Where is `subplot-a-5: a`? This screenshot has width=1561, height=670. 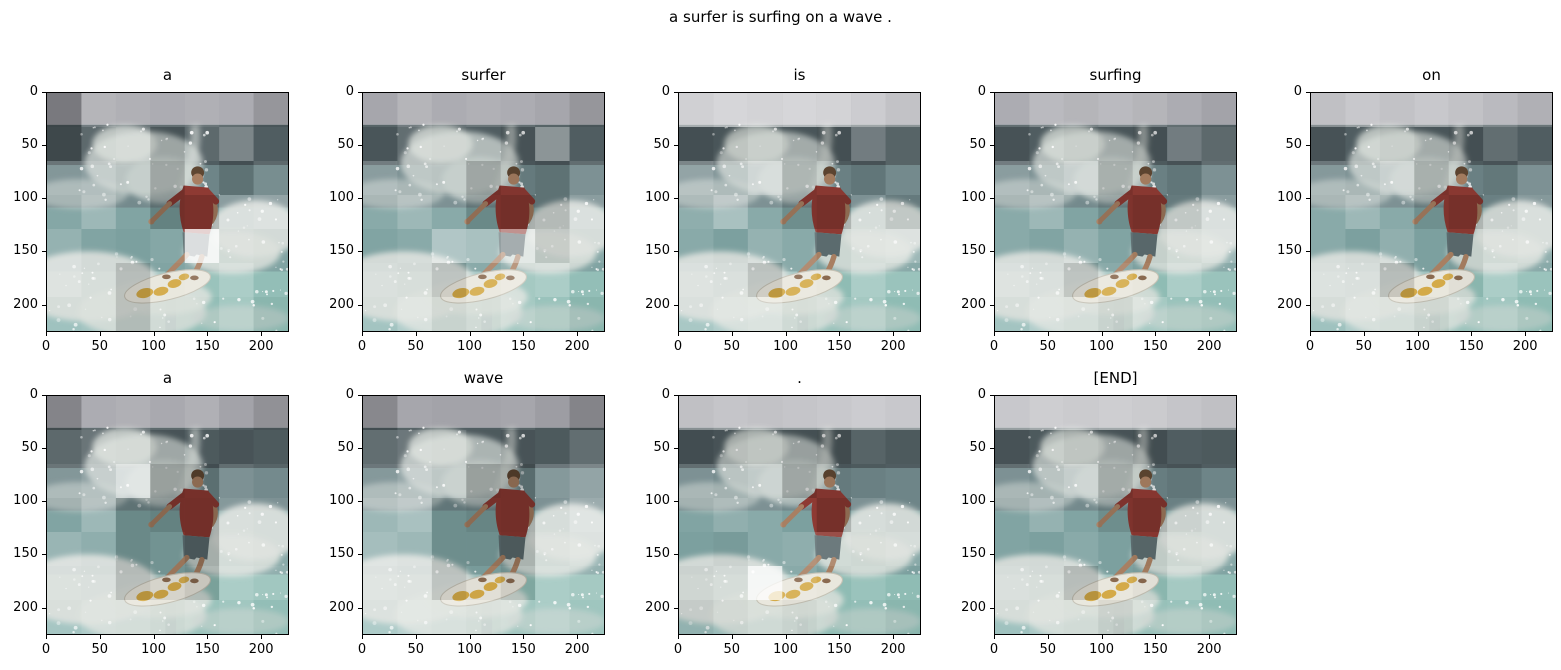
subplot-a-5: a is located at coordinates (148, 515).